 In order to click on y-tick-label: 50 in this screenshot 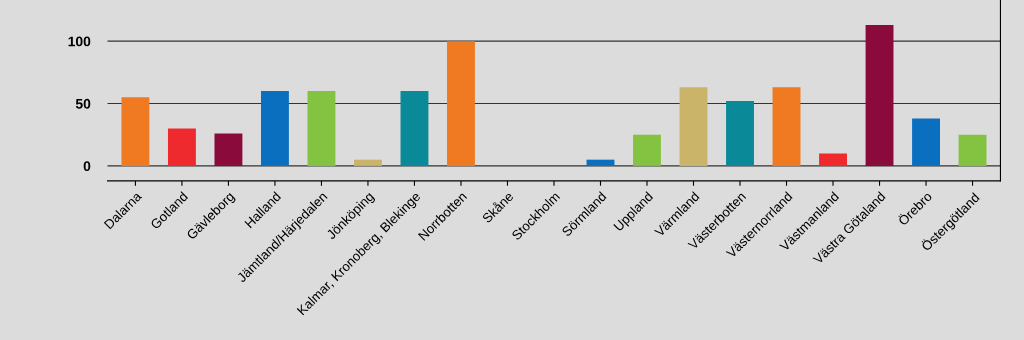, I will do `click(83, 103)`.